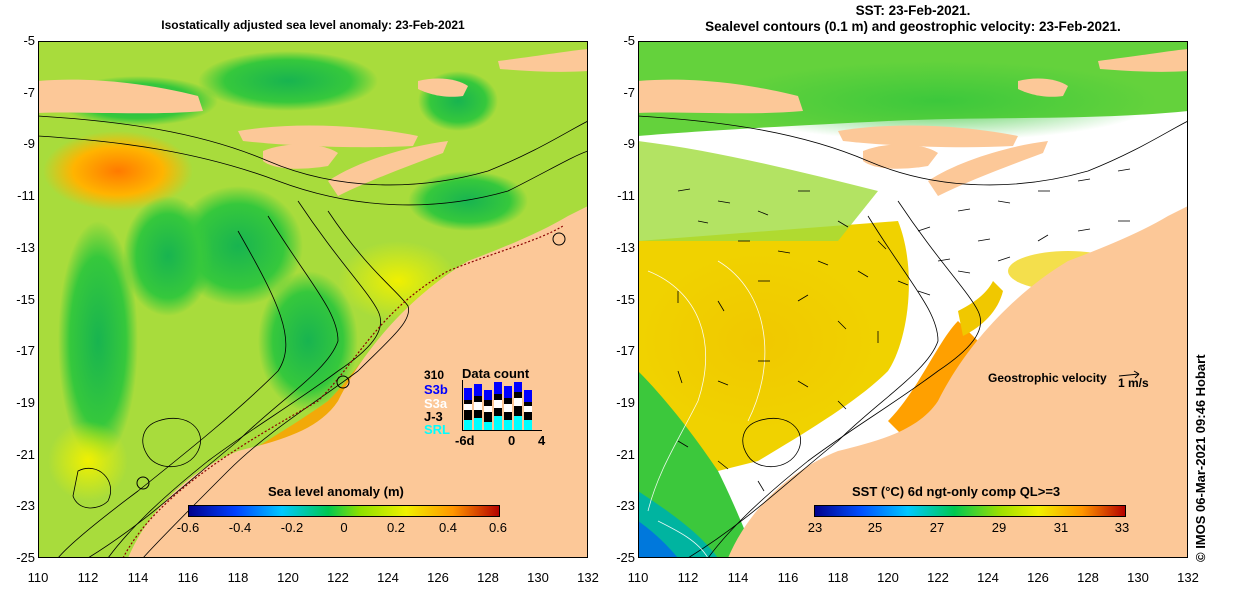 This screenshot has width=1250, height=590. Describe the element at coordinates (498, 527) in the screenshot. I see `sla-cb-tick-6: 0.6` at that location.